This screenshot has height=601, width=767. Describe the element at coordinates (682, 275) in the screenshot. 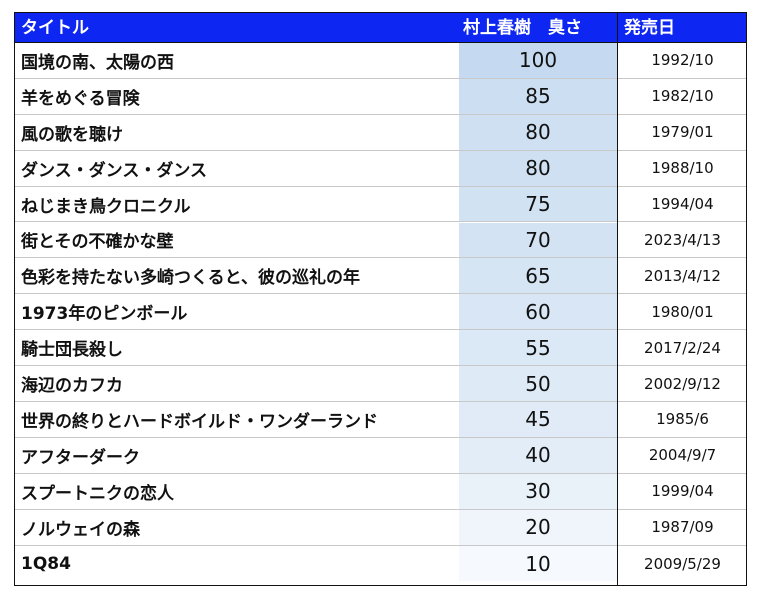

I see `release-date-cell: 2013/4/12` at that location.